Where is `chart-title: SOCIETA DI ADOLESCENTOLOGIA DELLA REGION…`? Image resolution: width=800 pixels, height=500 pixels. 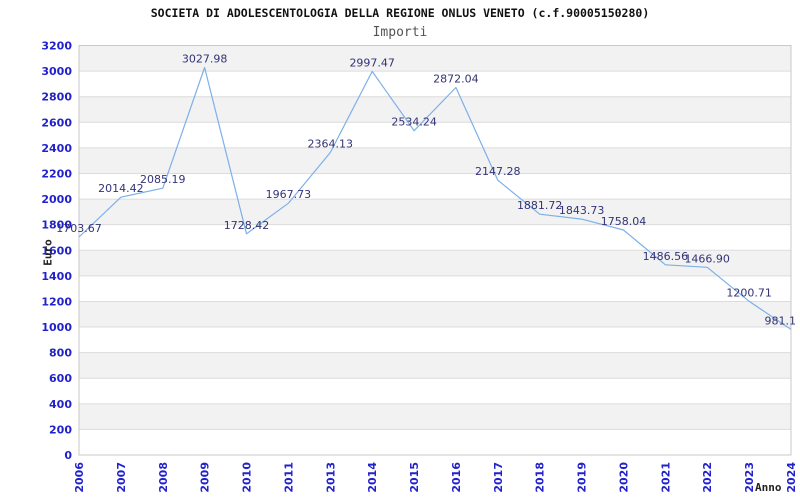 chart-title: SOCIETA DI ADOLESCENTOLOGIA DELLA REGION… is located at coordinates (400, 13).